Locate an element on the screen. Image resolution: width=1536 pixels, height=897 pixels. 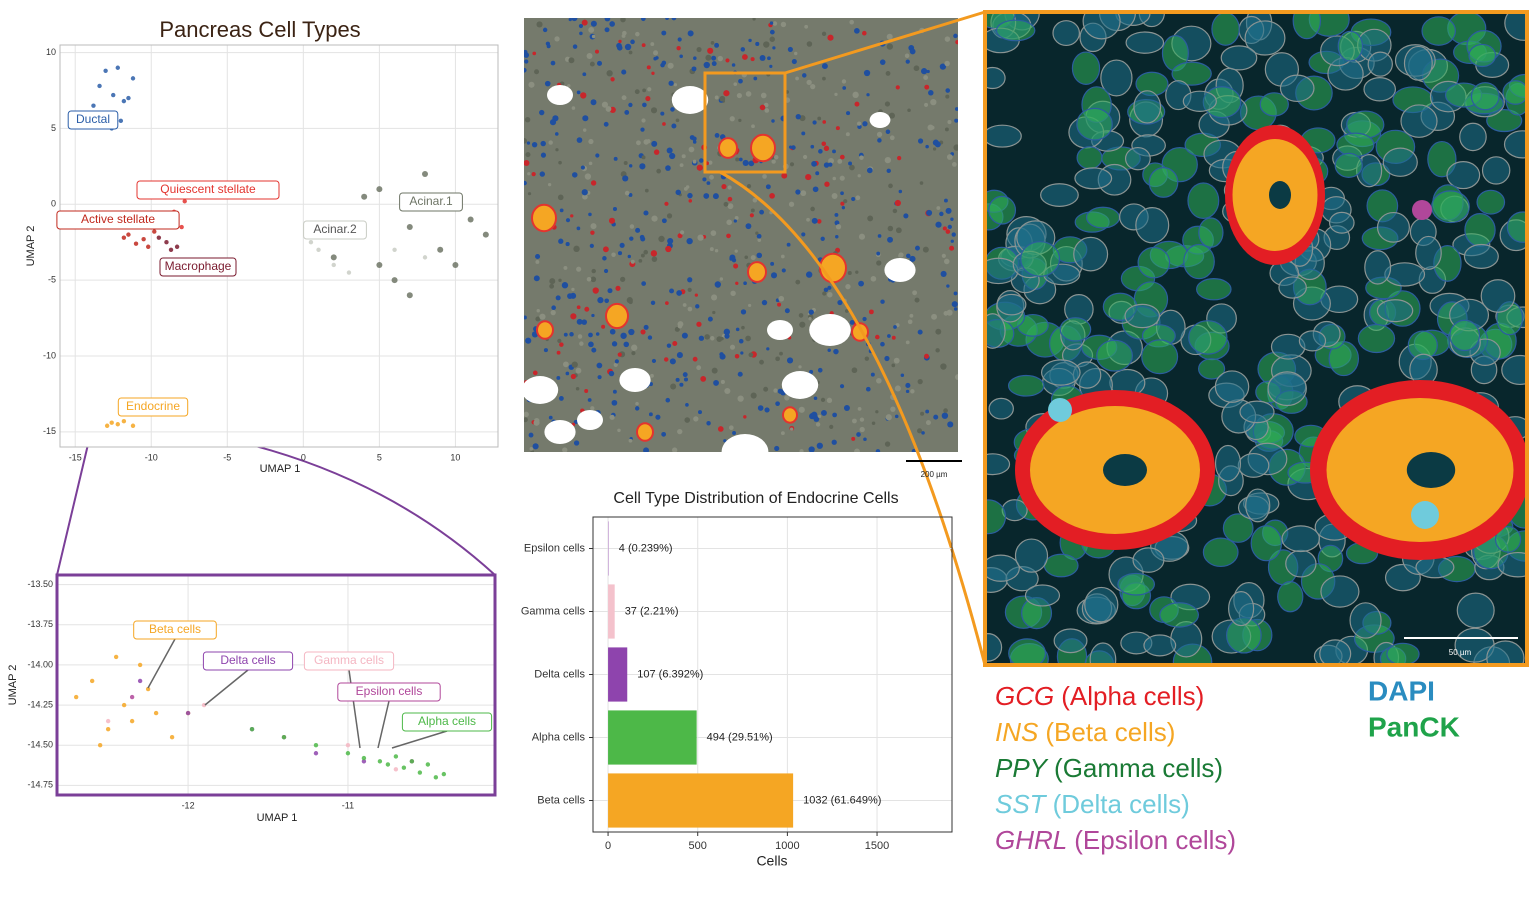
series-label: Macrophage is located at coordinates (198, 266).